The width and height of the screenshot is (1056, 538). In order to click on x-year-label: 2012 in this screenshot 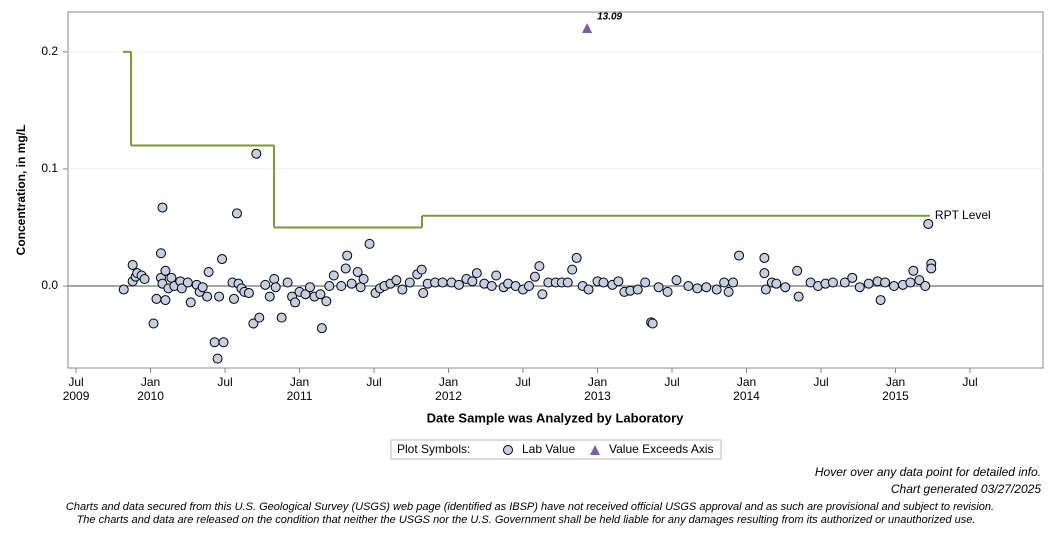, I will do `click(448, 396)`.